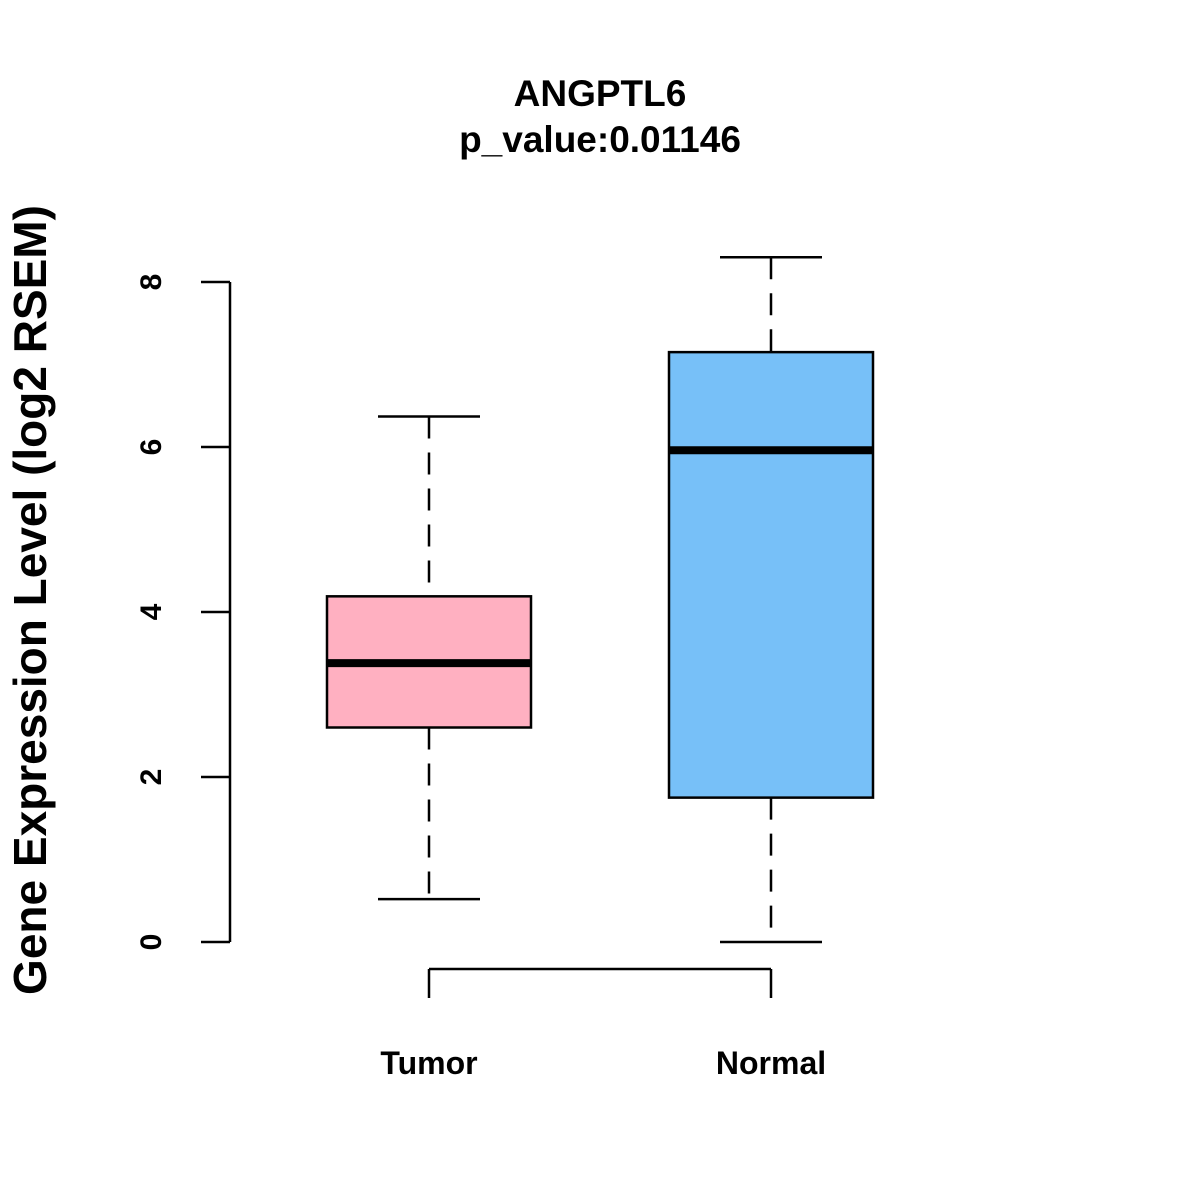 This screenshot has width=1200, height=1200. Describe the element at coordinates (30, 600) in the screenshot. I see `y-axis-label: Gene Expression Level (log2 RSEM)` at that location.